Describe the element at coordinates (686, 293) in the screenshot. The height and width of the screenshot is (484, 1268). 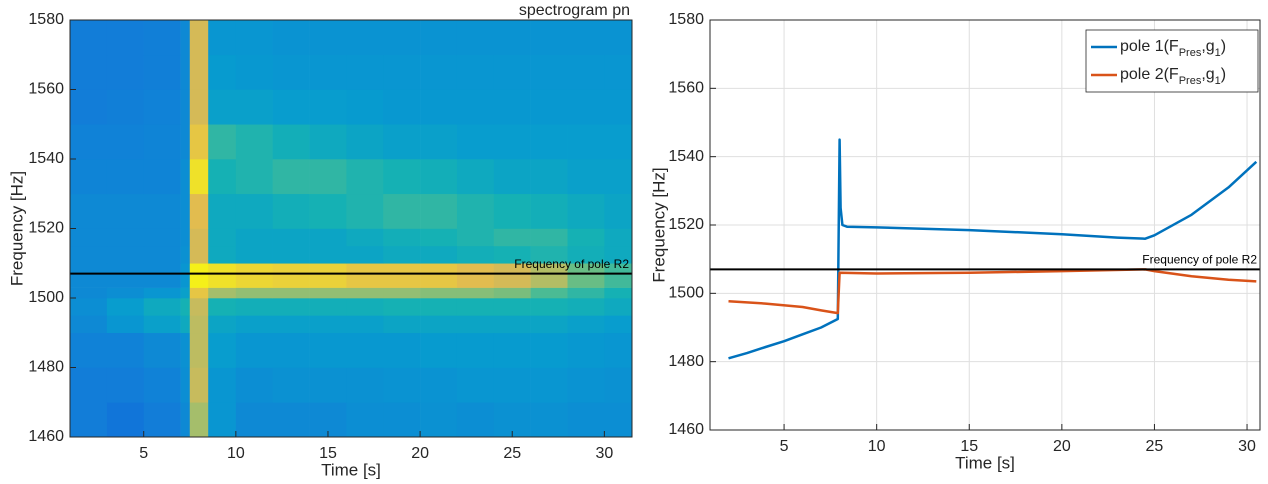
I see `y-tick-label: 1500` at that location.